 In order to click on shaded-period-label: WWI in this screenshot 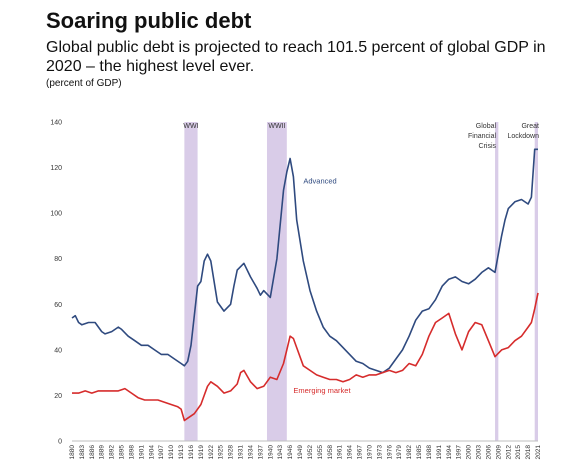, I will do `click(190, 126)`.